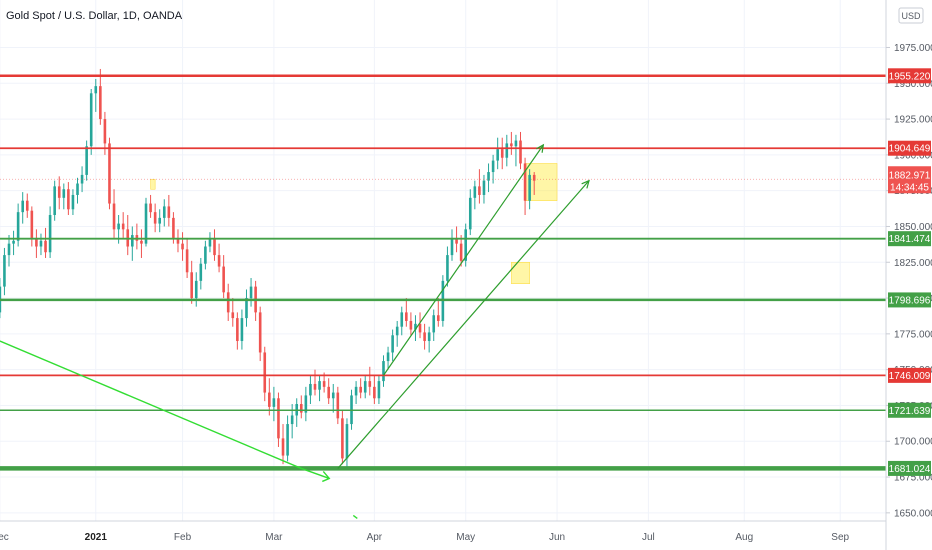 The image size is (932, 550). I want to click on down-trend-arrowhead, so click(326, 476).